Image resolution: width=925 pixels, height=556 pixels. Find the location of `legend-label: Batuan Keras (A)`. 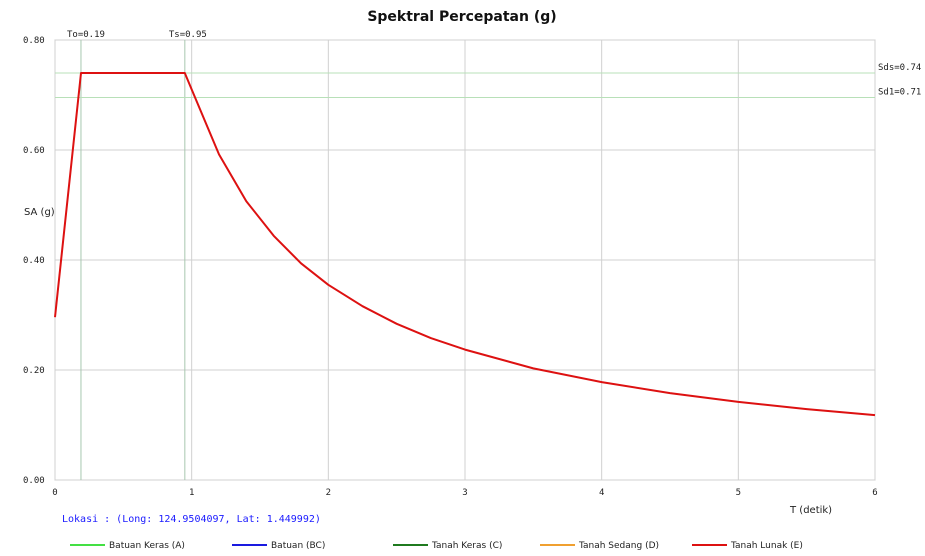

legend-label: Batuan Keras (A) is located at coordinates (147, 546).